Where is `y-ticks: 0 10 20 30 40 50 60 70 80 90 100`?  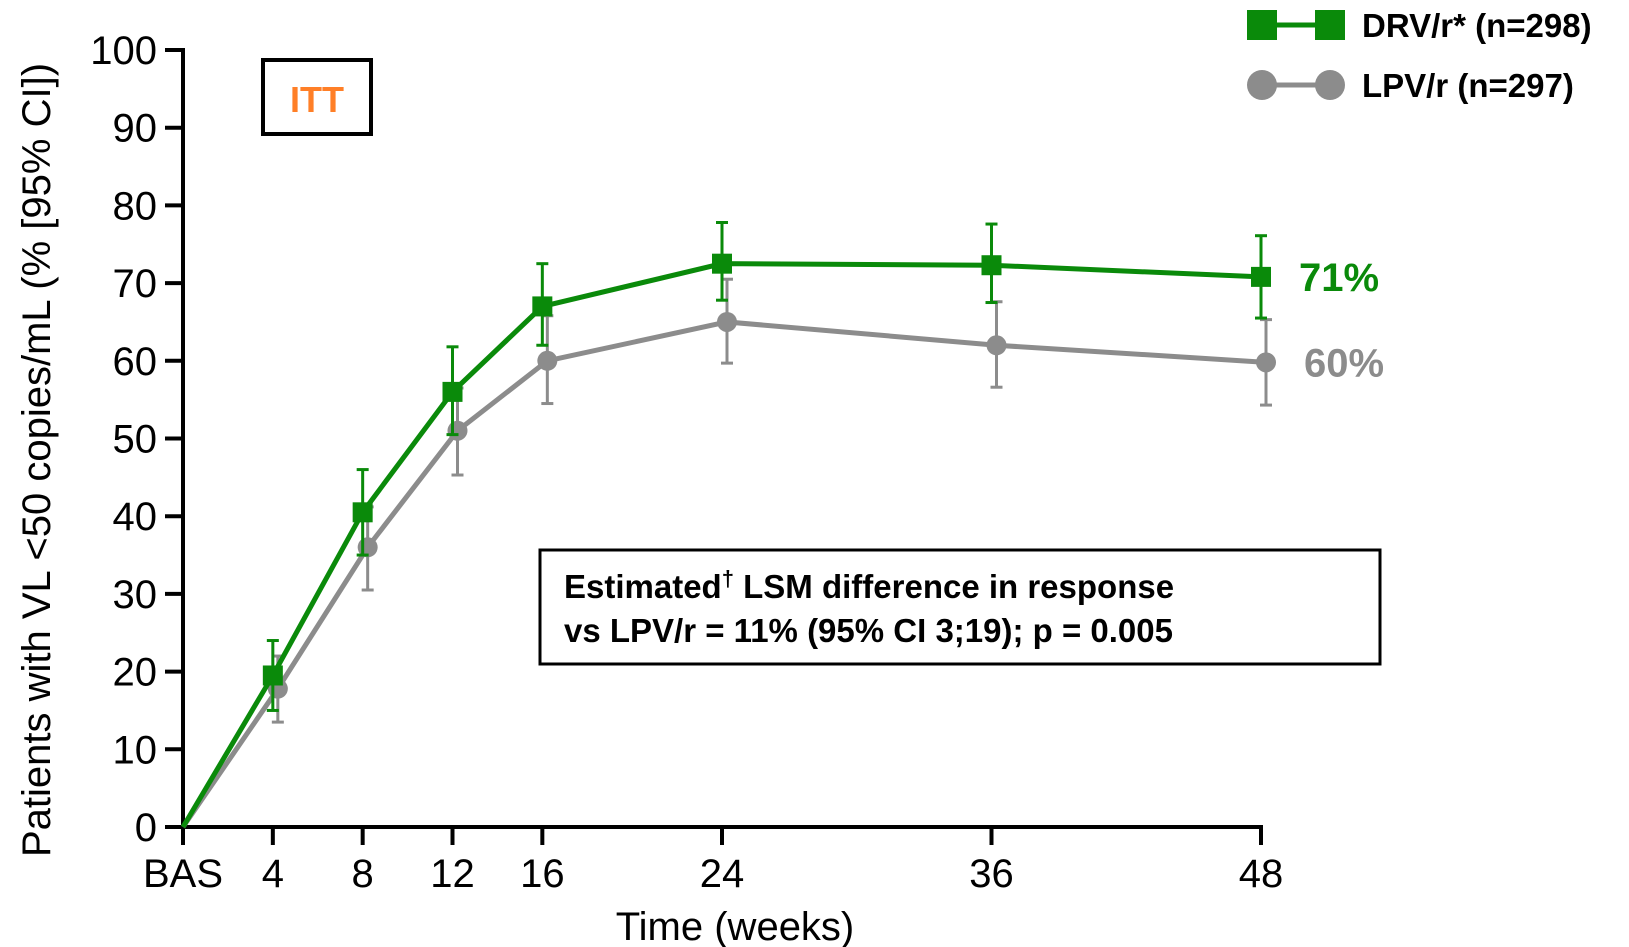
y-ticks: 0 10 20 30 40 50 60 70 80 90 100 is located at coordinates (136, 439).